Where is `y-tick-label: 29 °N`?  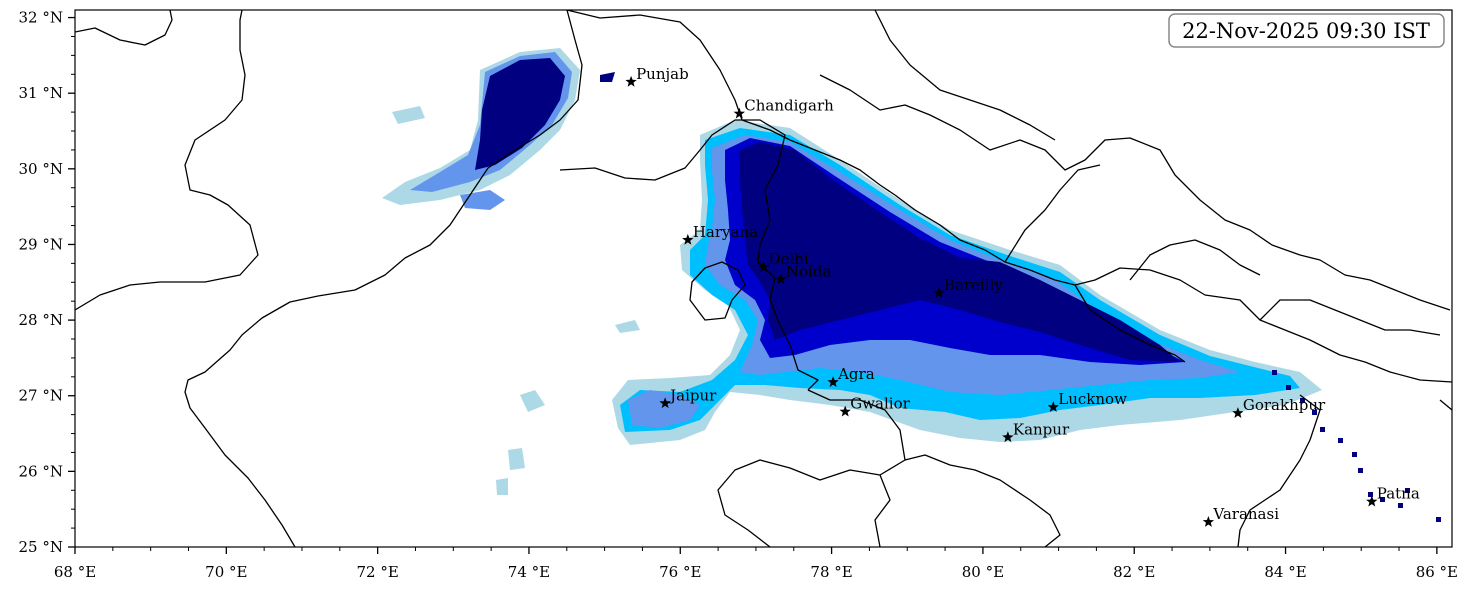 y-tick-label: 29 °N is located at coordinates (41, 244).